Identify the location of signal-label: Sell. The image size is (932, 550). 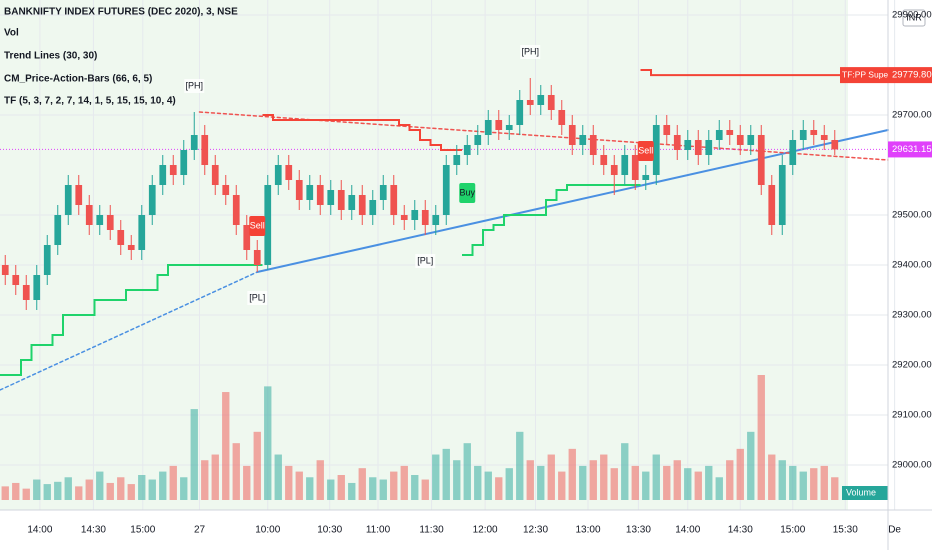
(645, 150).